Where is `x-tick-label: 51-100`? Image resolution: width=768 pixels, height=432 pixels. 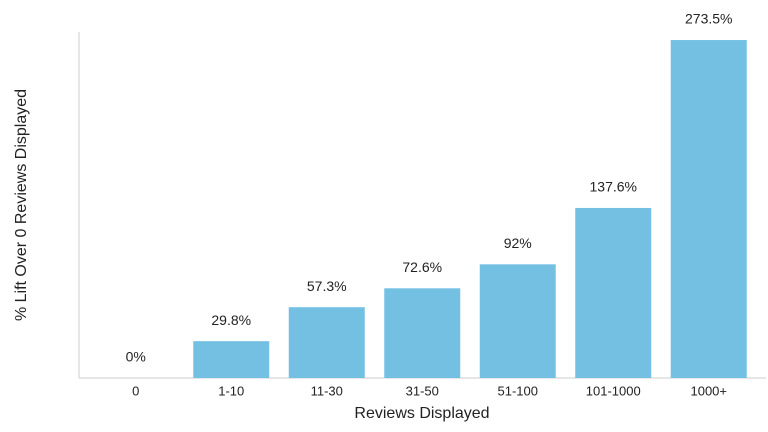 x-tick-label: 51-100 is located at coordinates (518, 390).